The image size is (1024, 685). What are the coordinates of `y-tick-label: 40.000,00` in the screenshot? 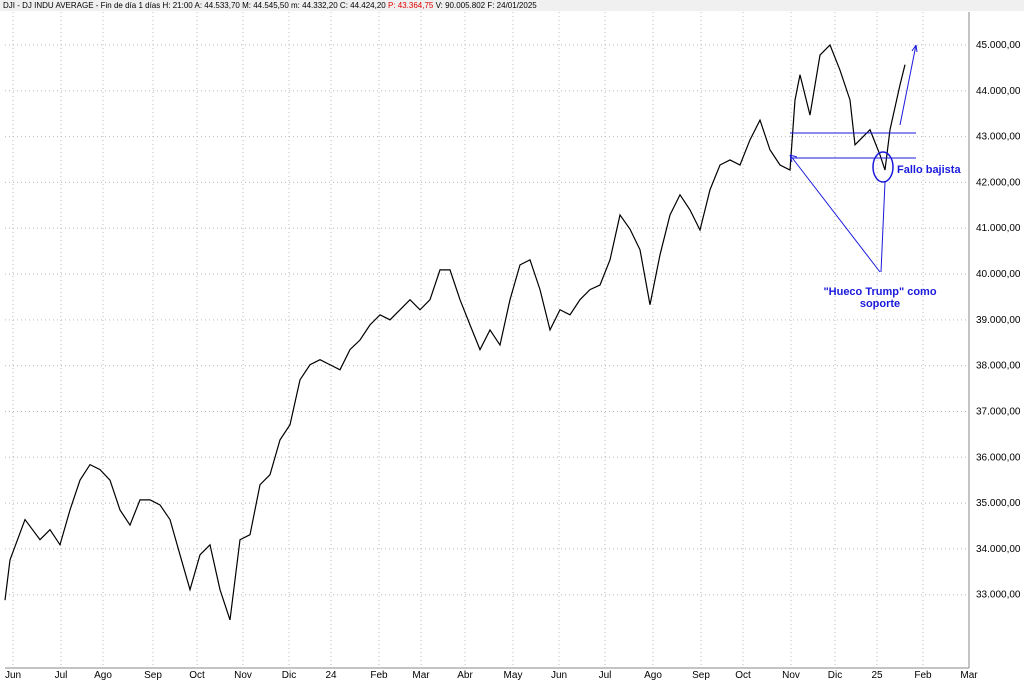 It's located at (998, 274).